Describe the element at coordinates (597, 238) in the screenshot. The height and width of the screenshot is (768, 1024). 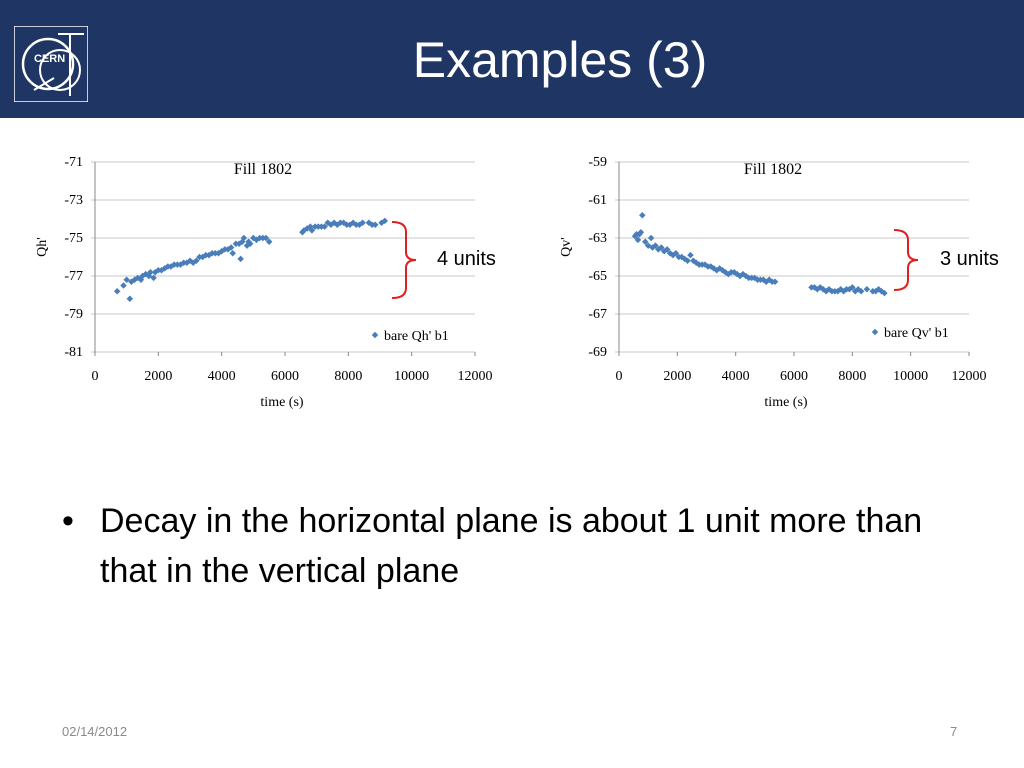
I see `y-tick-label: -63` at that location.